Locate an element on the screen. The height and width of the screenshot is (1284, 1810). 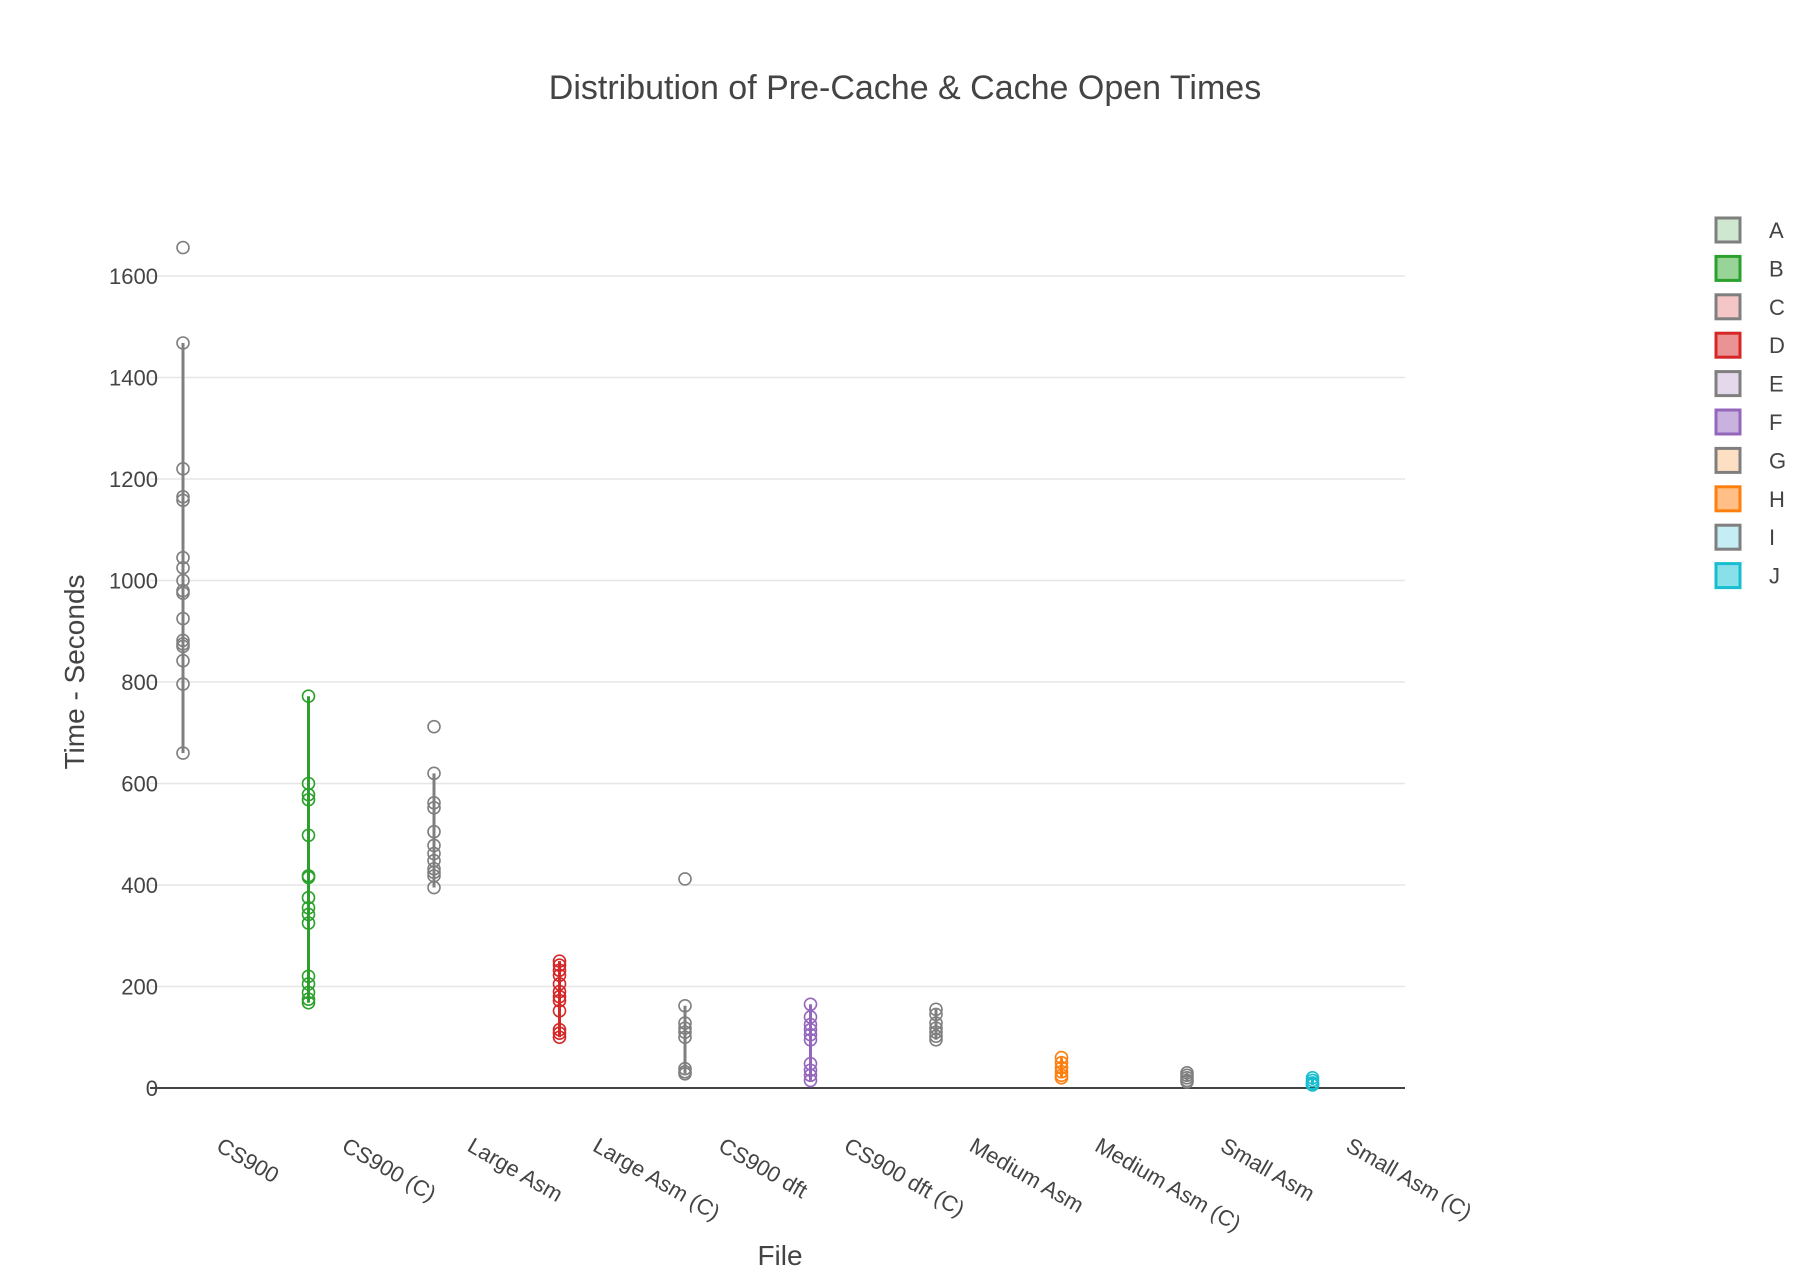
y-tick-label: 1000 is located at coordinates (133, 581).